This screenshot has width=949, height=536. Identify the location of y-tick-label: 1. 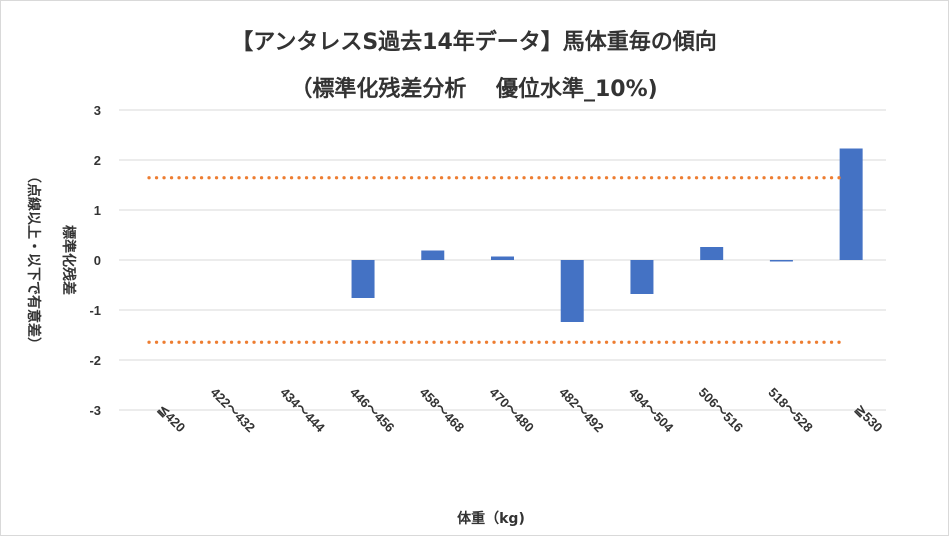
(97, 210).